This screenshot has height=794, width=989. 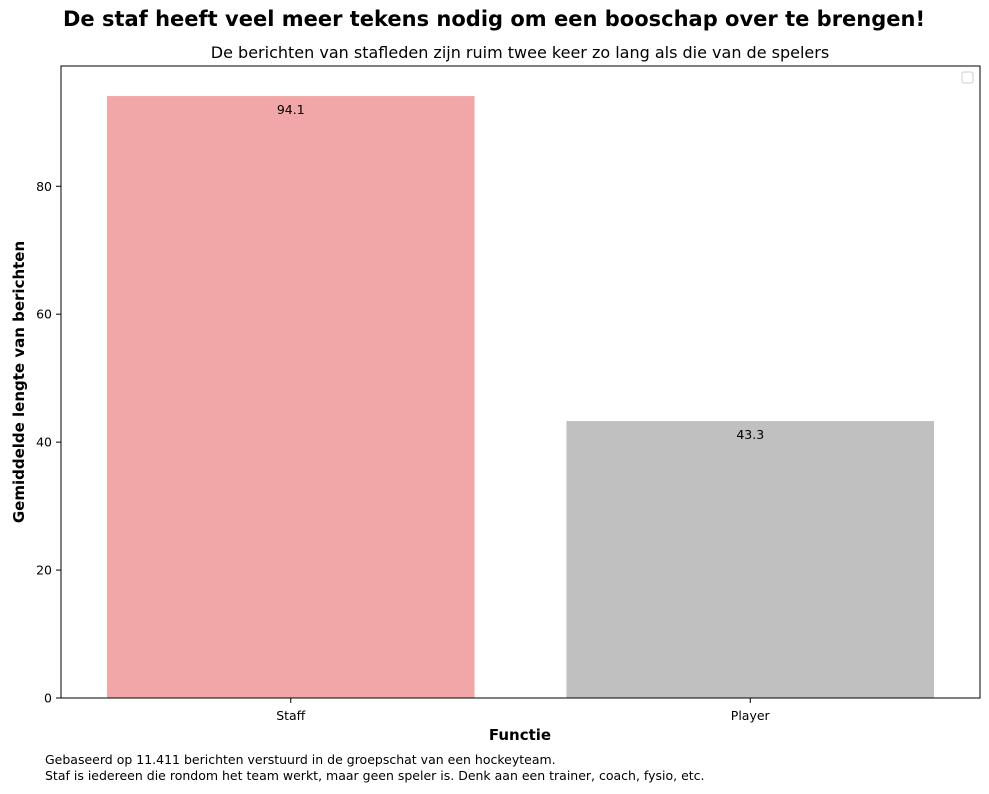 I want to click on y-axis-label: Gemiddelde lengte van berichten, so click(x=19, y=382).